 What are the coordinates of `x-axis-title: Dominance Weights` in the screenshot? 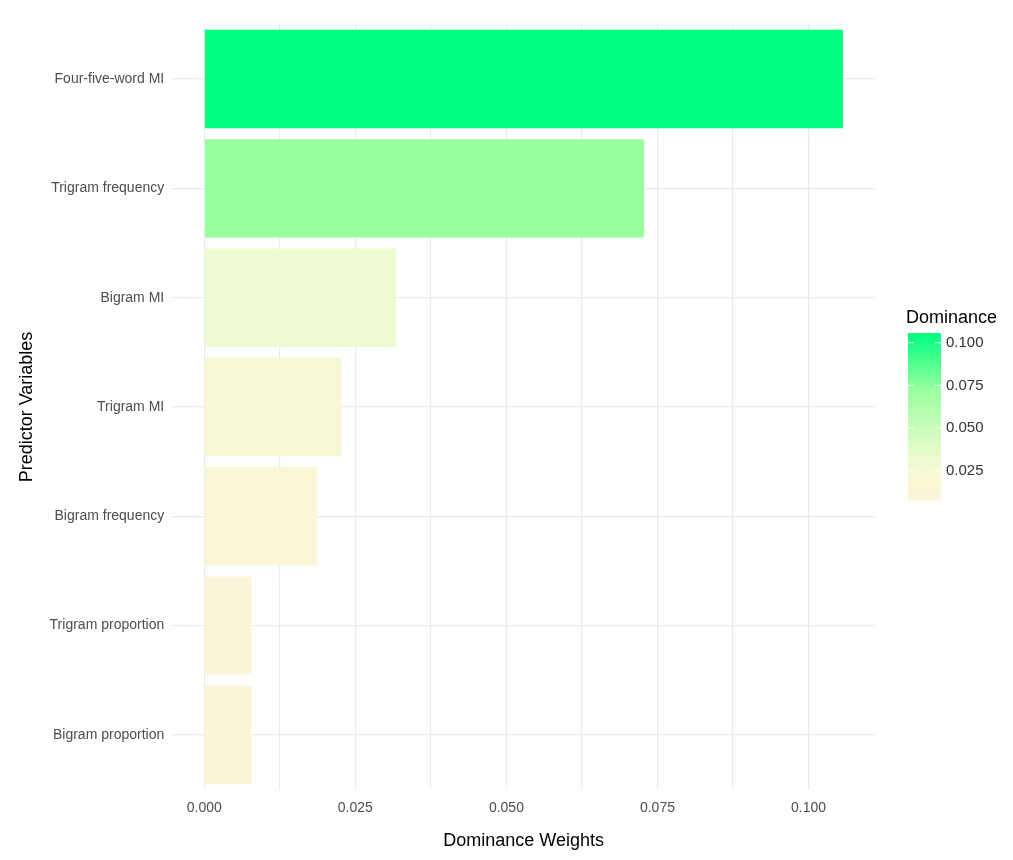 It's located at (523, 840).